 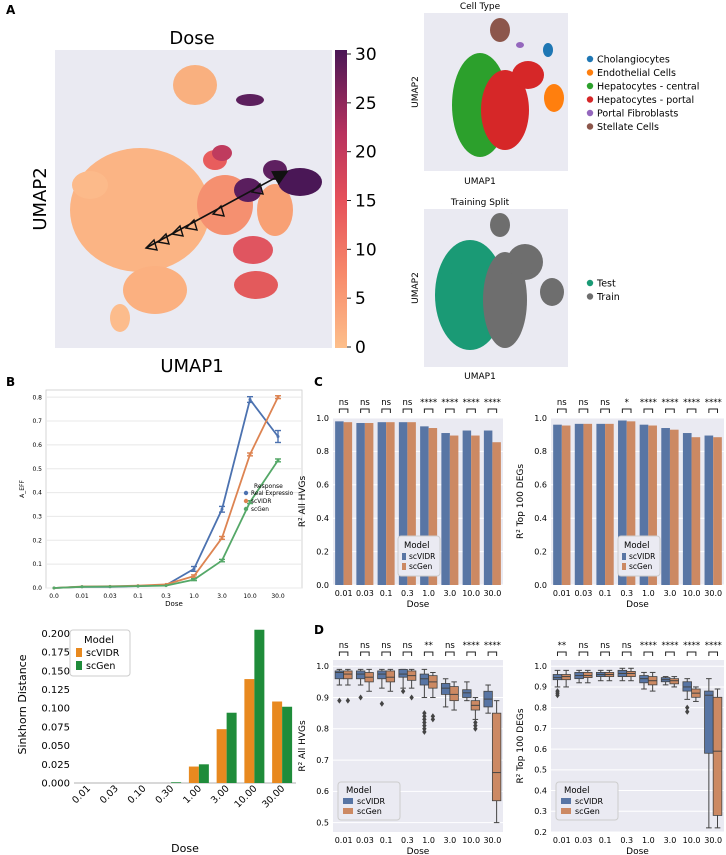 What do you see at coordinates (587, 801) in the screenshot?
I see `legend-box` at bounding box center [587, 801].